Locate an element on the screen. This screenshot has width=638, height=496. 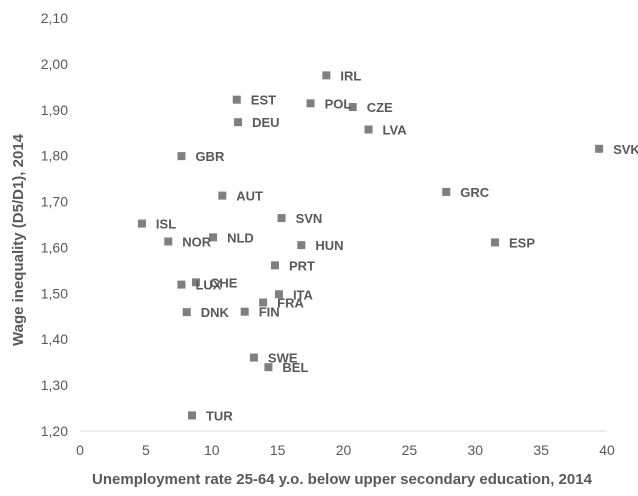
point-label-lva: LVA is located at coordinates (395, 130).